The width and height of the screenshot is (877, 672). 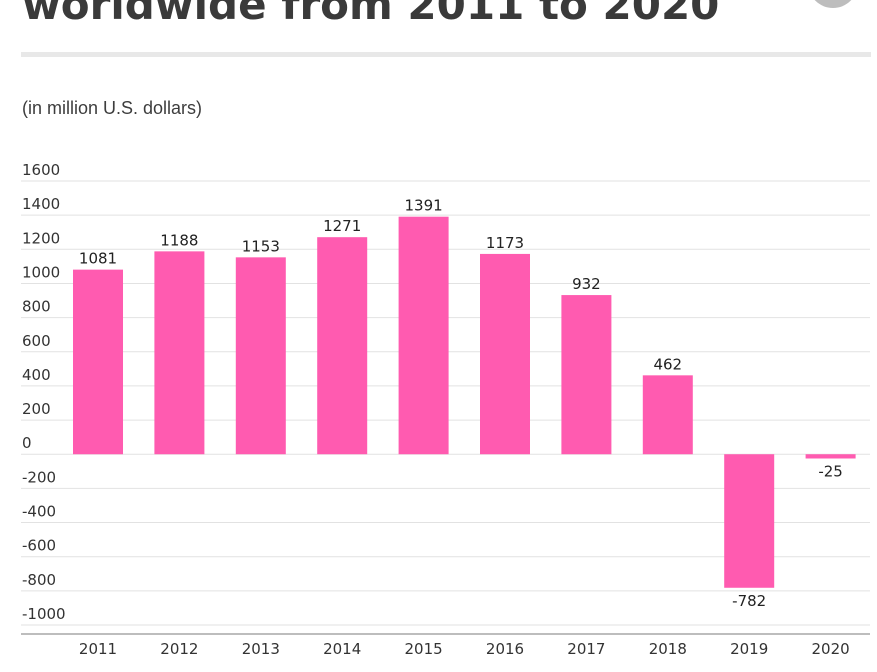 I want to click on chart-title: worldwide from 2011 to 2020, so click(x=371, y=14).